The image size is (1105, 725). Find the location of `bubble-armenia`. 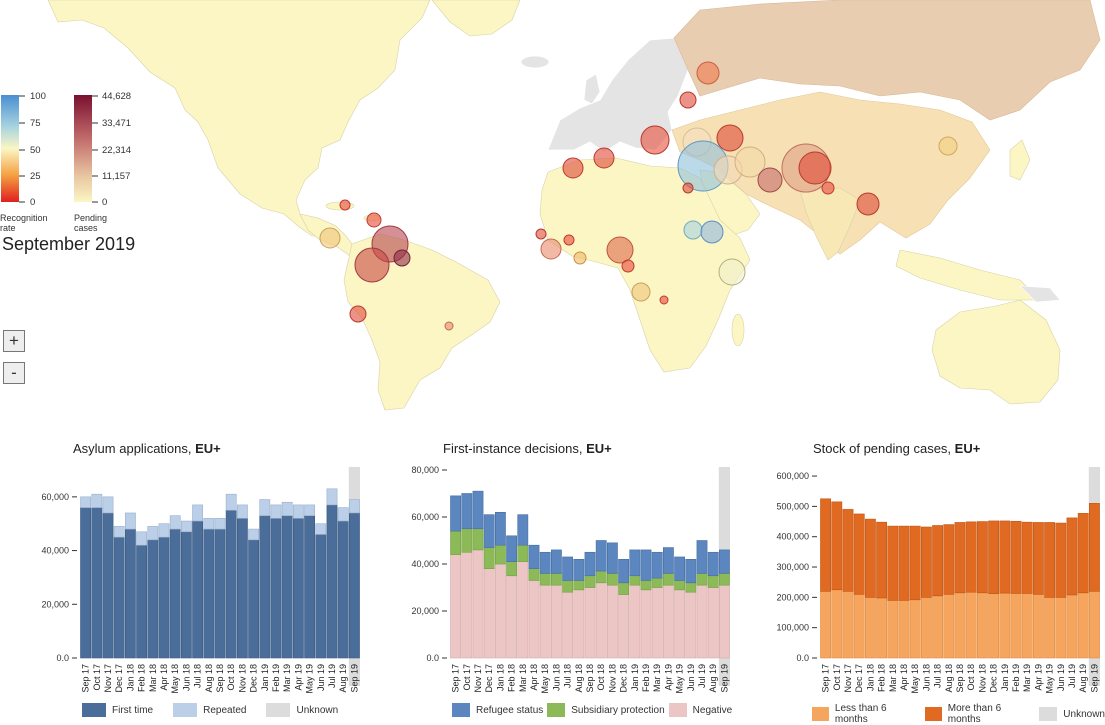

bubble-armenia is located at coordinates (730, 138).